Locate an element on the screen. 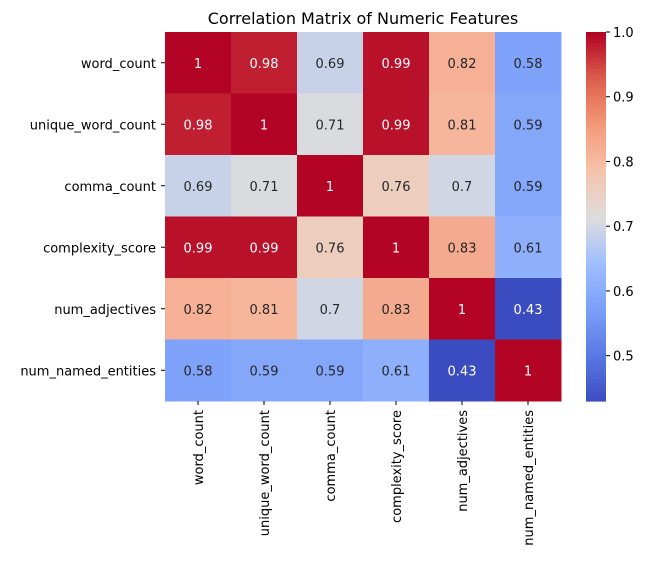  cell-annotation: 0.76 is located at coordinates (330, 248).